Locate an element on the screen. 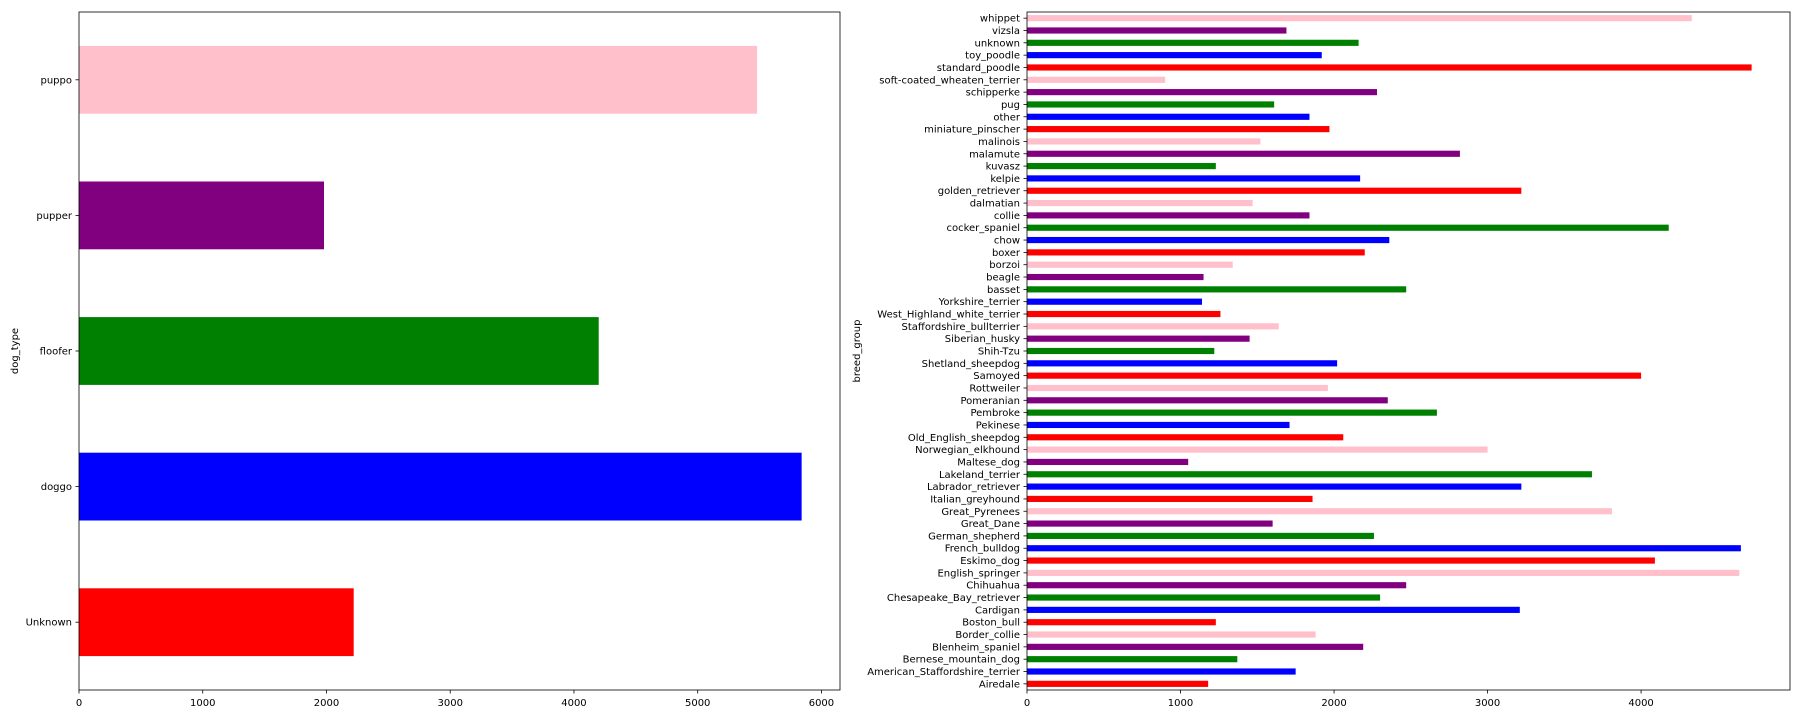 The height and width of the screenshot is (720, 1800). y-tick-label: Eskimo_dog is located at coordinates (990, 561).